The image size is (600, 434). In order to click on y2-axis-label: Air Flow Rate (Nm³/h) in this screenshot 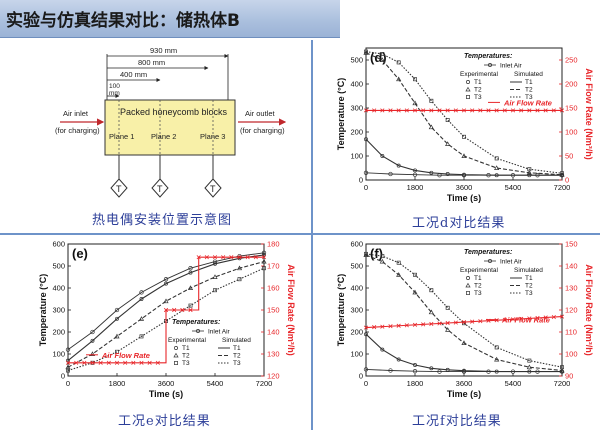, I will do `click(589, 310)`.